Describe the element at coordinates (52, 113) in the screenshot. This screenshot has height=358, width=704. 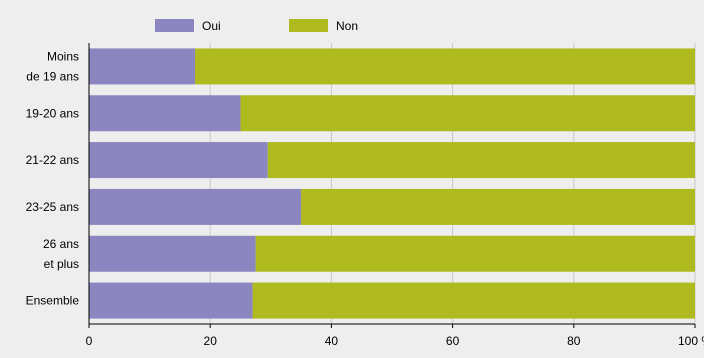
I see `category-label-1: 19-20 ans` at that location.